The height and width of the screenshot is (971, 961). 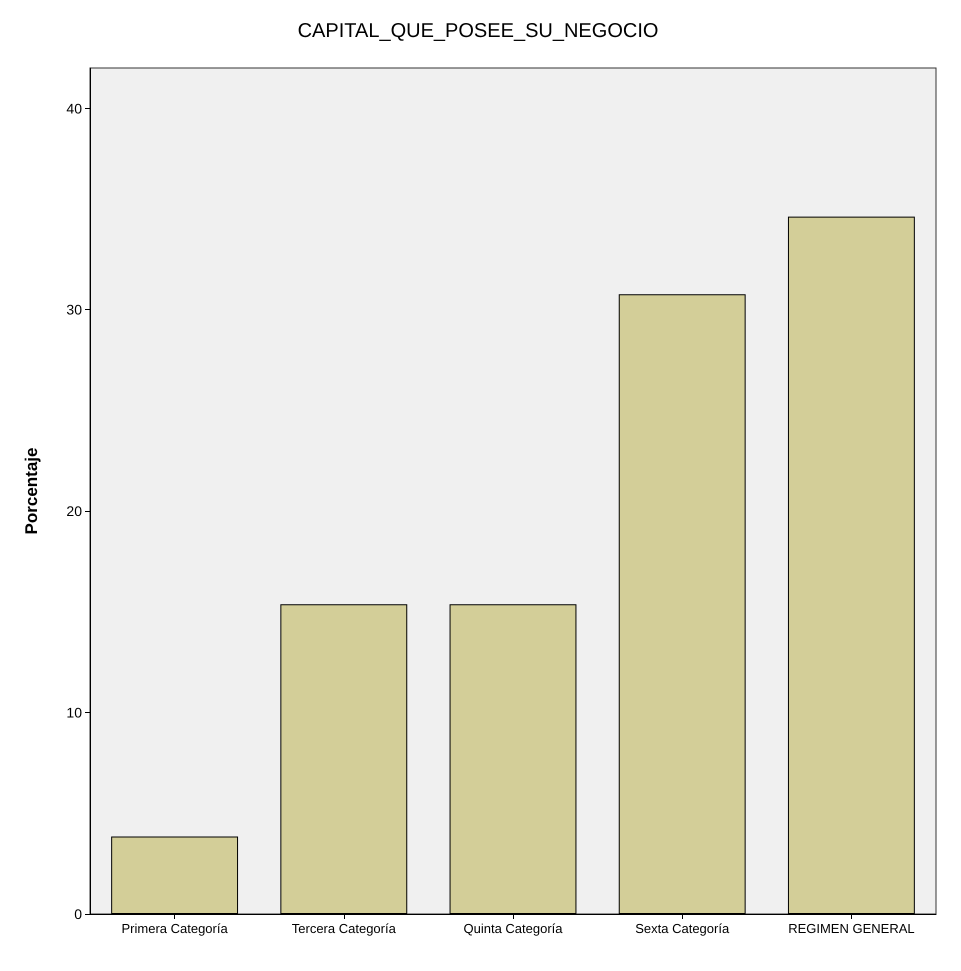 What do you see at coordinates (344, 928) in the screenshot?
I see `x-tick-label: Tercera Categoría` at bounding box center [344, 928].